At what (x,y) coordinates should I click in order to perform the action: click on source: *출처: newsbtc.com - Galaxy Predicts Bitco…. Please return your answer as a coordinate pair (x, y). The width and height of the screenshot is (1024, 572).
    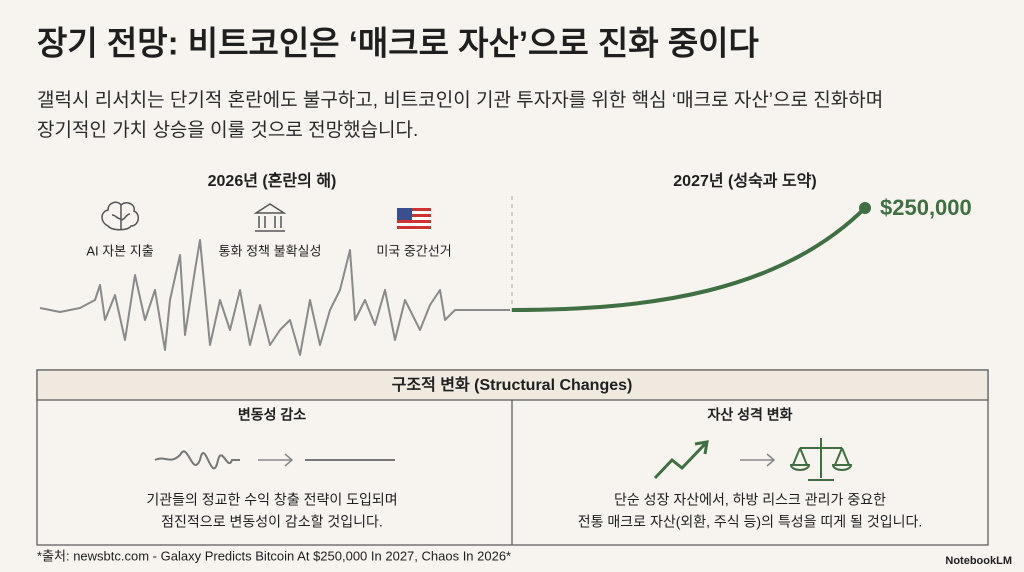
    Looking at the image, I should click on (274, 555).